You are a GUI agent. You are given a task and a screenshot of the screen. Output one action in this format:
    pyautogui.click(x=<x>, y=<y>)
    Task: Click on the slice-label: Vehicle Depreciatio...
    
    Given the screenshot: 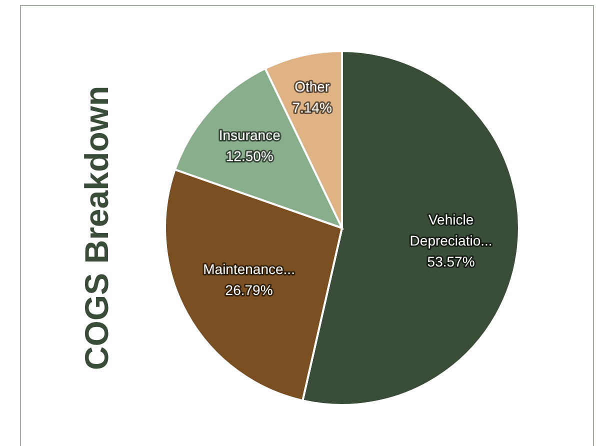 What is the action you would take?
    pyautogui.click(x=451, y=229)
    